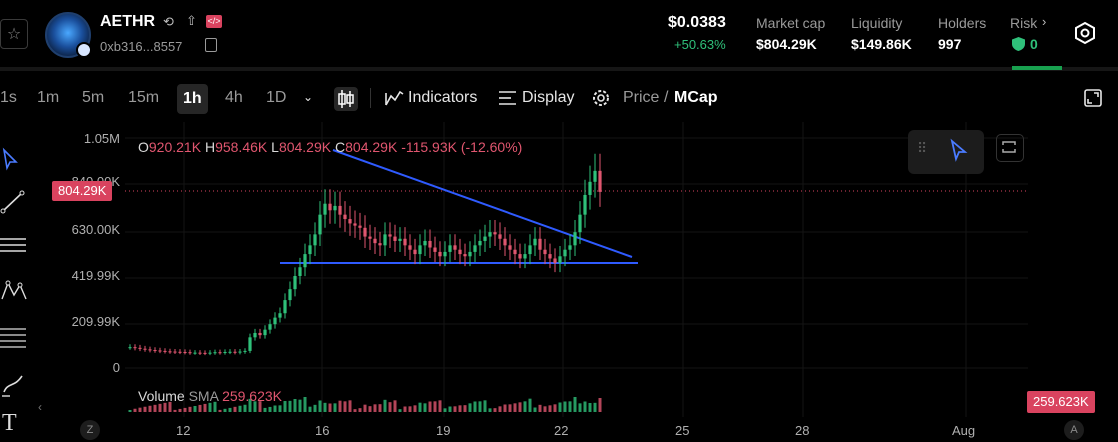  What do you see at coordinates (1044, 21) in the screenshot?
I see `chevron-right-icon: ›` at bounding box center [1044, 21].